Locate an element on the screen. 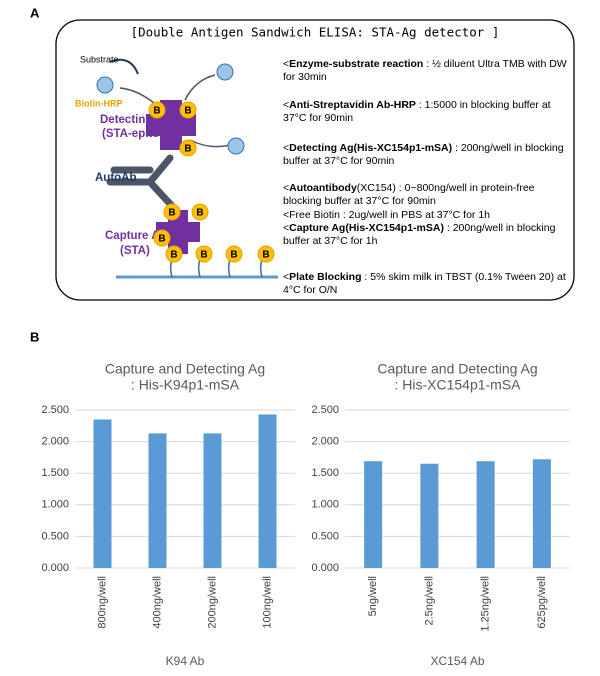 This screenshot has height=676, width=600. capture-ag is located at coordinates (178, 232).